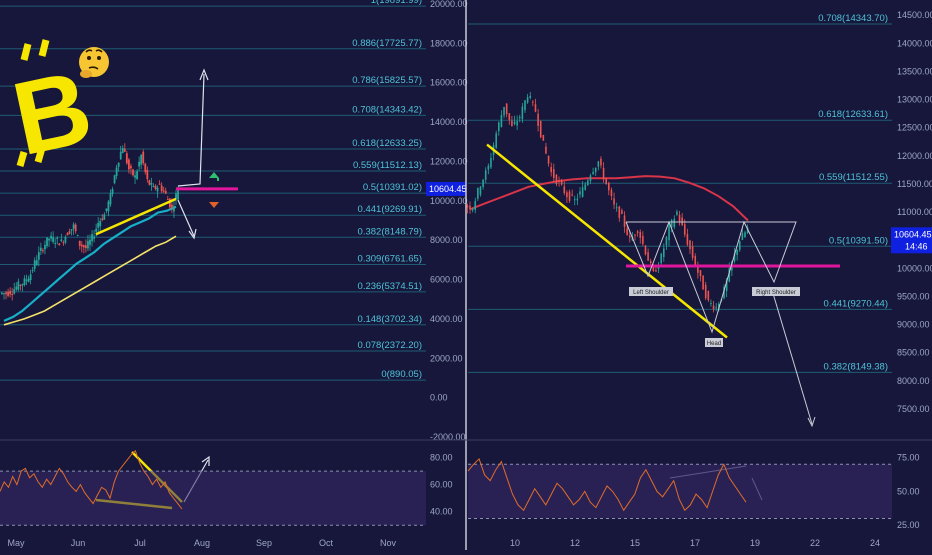 The width and height of the screenshot is (932, 555). What do you see at coordinates (449, 83) in the screenshot?
I see `price-tick-label: 16000.00` at bounding box center [449, 83].